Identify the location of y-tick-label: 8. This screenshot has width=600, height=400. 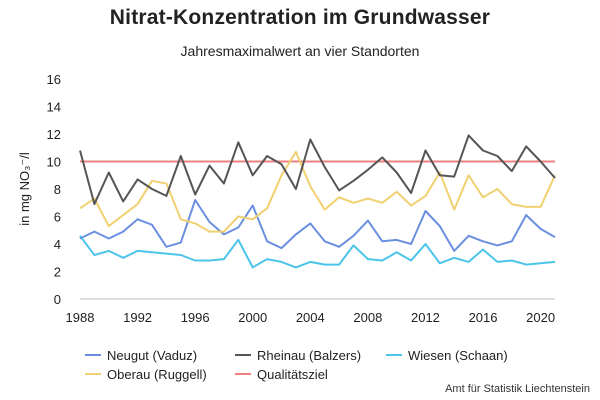
(57, 189).